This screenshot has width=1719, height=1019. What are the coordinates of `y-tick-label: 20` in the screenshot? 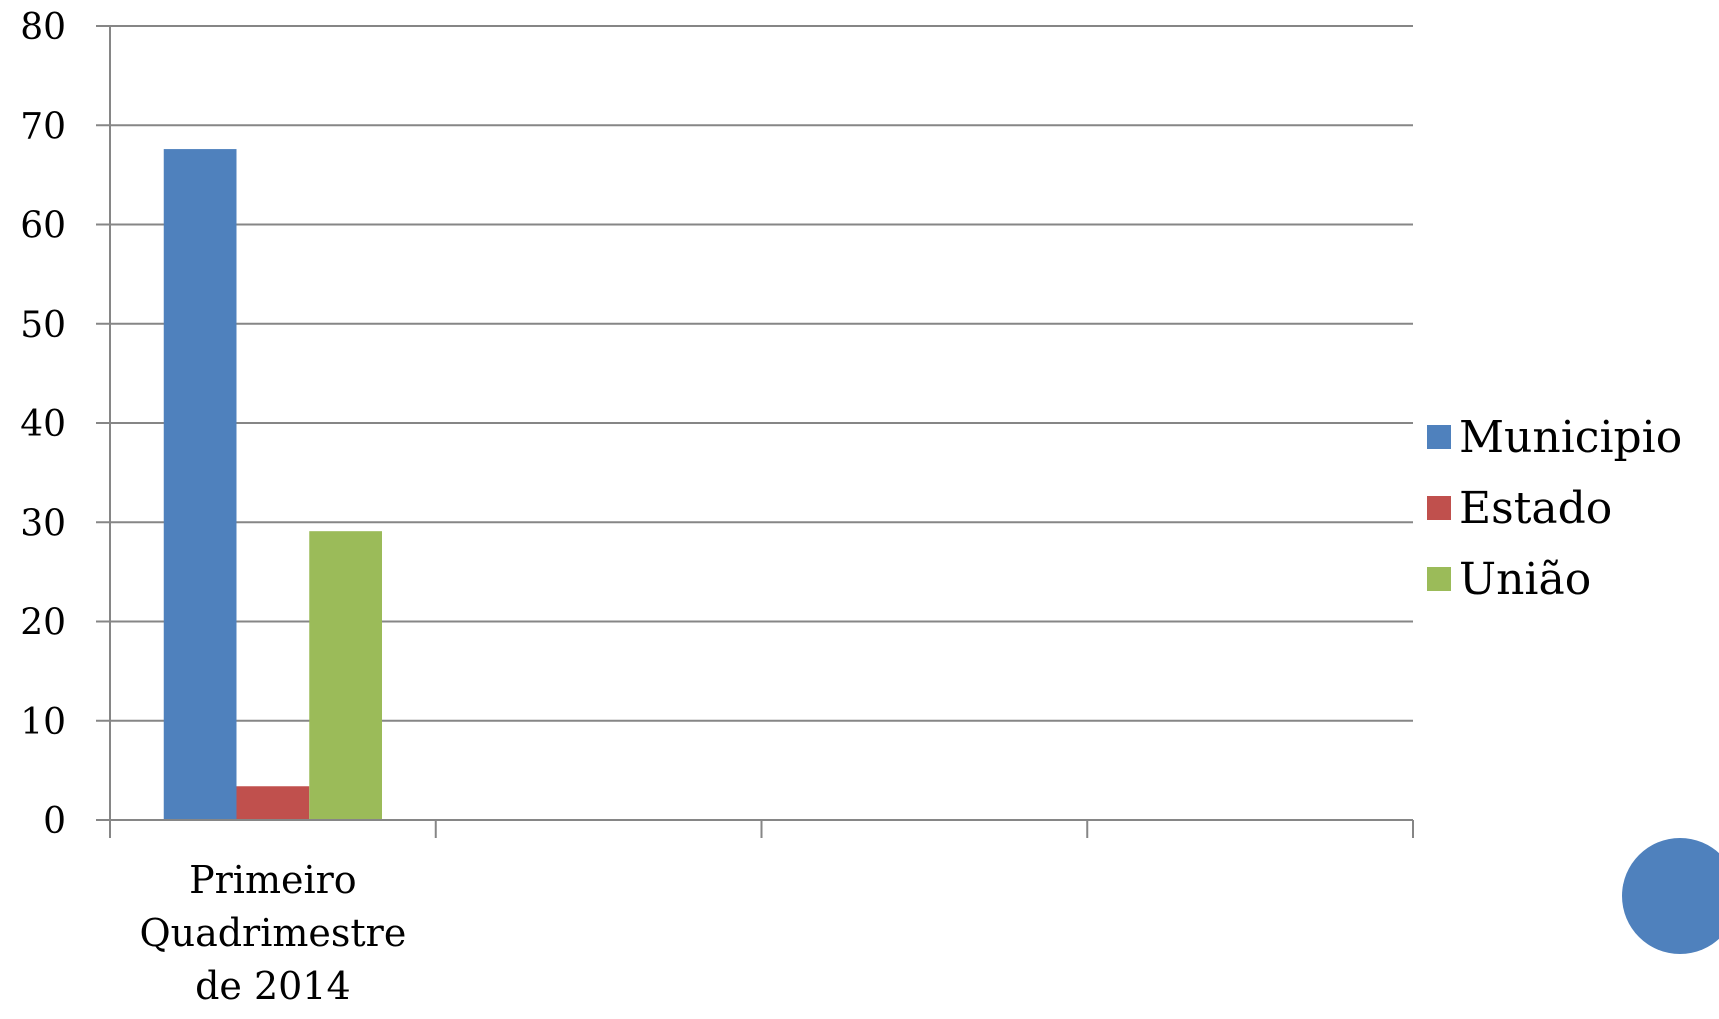 It's located at (43, 623).